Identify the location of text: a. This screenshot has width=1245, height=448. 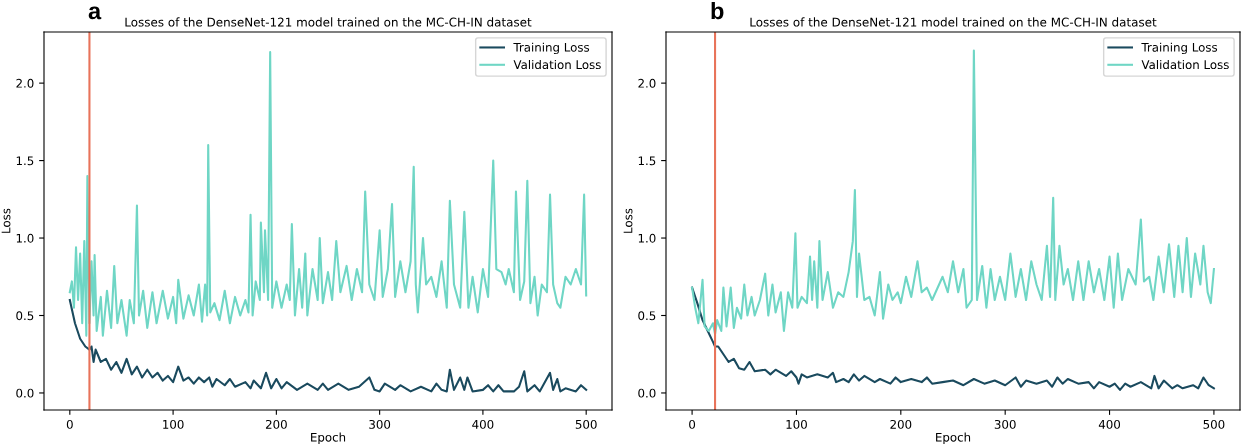
(95, 13).